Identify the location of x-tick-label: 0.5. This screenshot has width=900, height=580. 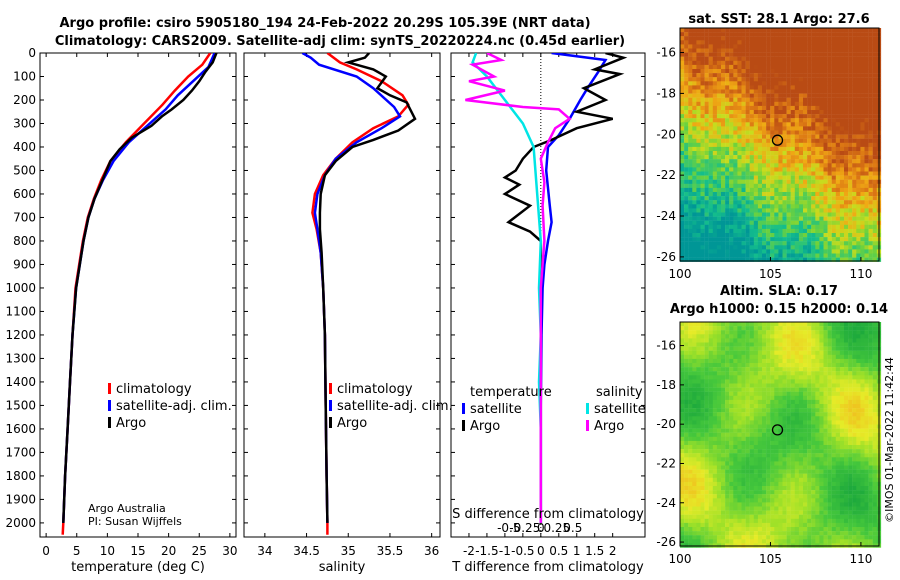
(558, 551).